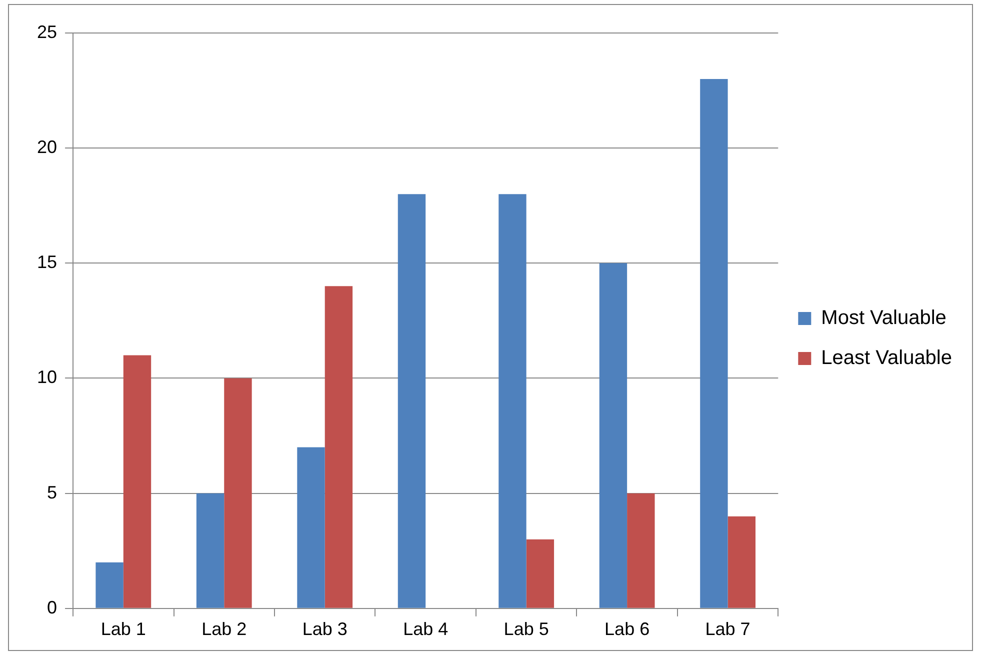  Describe the element at coordinates (123, 629) in the screenshot. I see `x-tick-label: Lab 1` at that location.